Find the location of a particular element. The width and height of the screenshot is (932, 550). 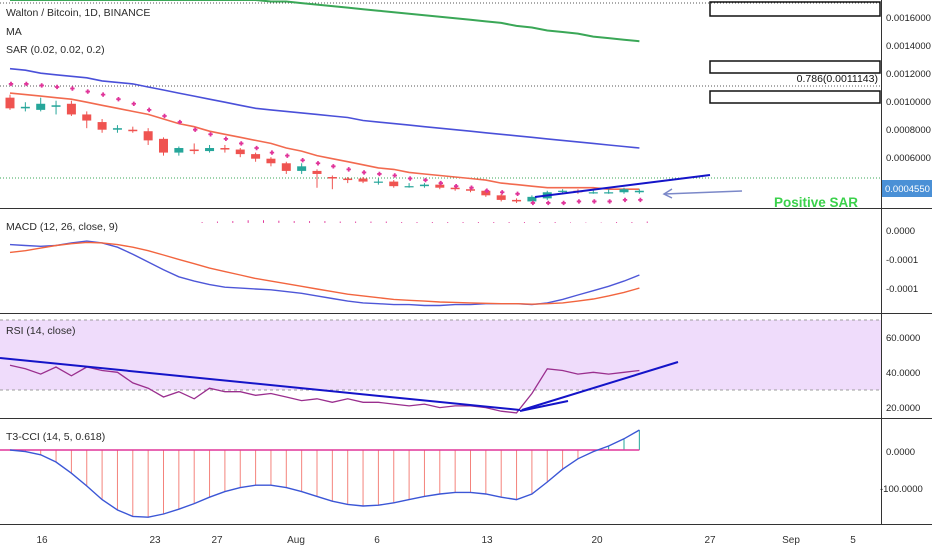

rsi-trendline-lower is located at coordinates (544, 406).